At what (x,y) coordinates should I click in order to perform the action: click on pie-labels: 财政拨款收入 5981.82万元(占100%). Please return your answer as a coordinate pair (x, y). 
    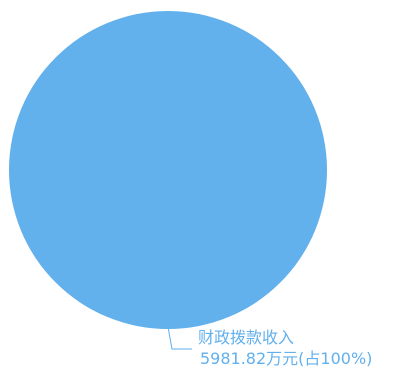
    Looking at the image, I should click on (269, 347).